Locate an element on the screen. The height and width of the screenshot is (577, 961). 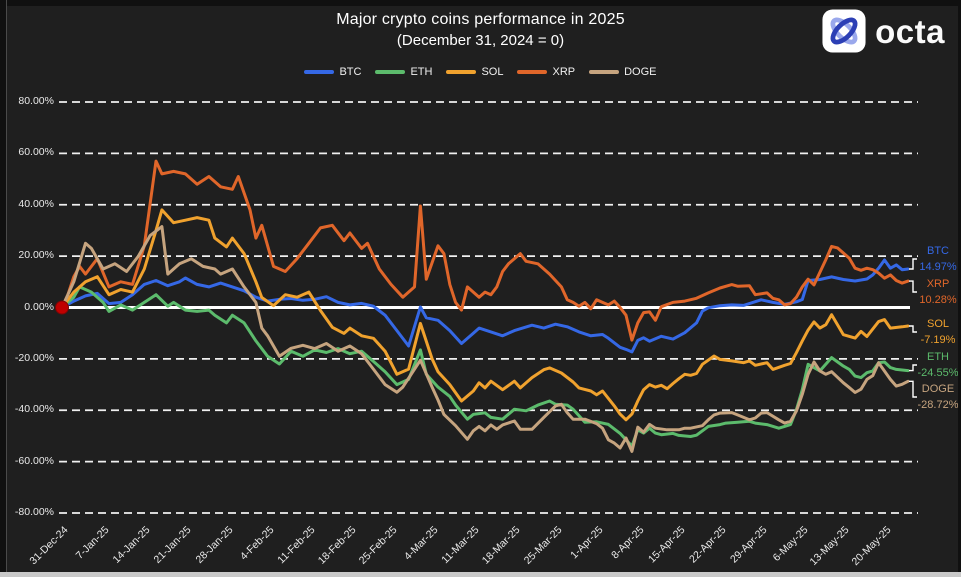
end-label-eth: ETH -24.55% is located at coordinates (938, 365).